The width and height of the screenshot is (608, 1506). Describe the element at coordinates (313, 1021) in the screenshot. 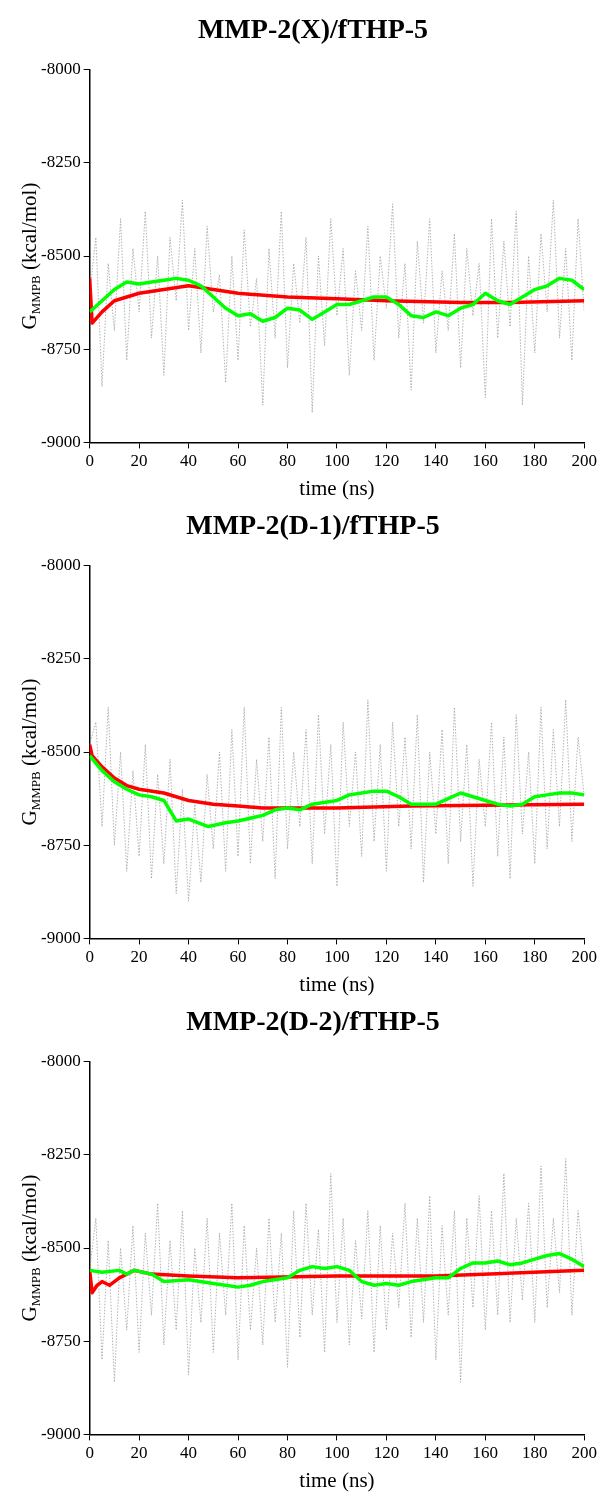

I see `chart-title: MMP-2(D-2)/fTHP-5` at that location.